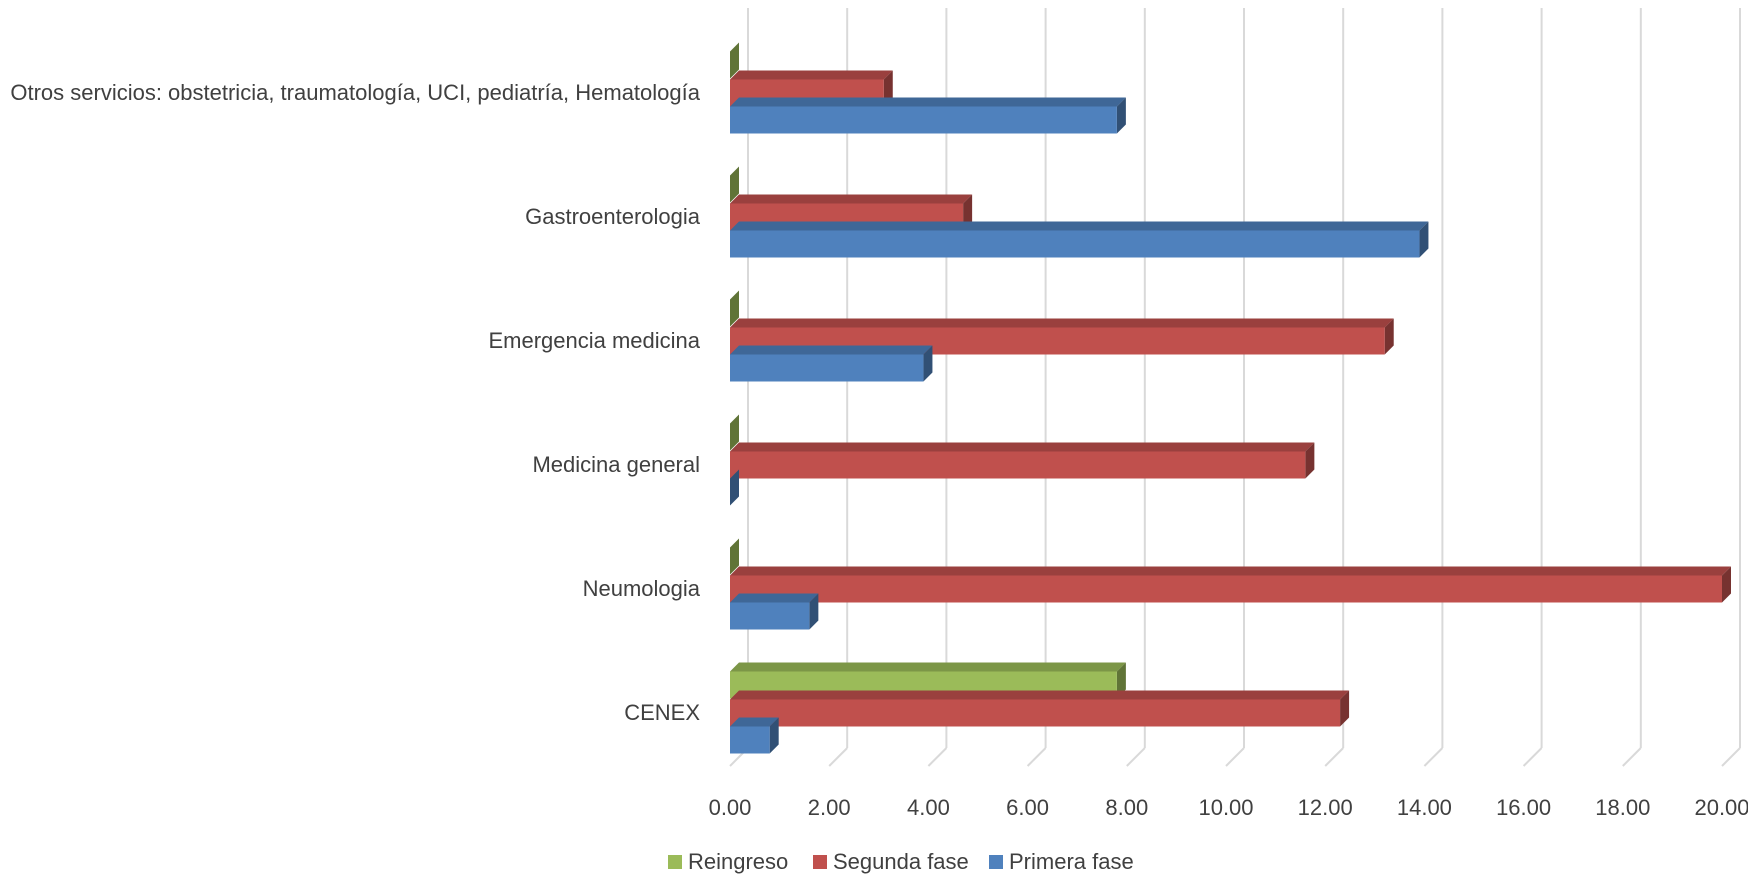 The image size is (1748, 877). Describe the element at coordinates (1325, 807) in the screenshot. I see `x-tick-label: 12.00` at that location.